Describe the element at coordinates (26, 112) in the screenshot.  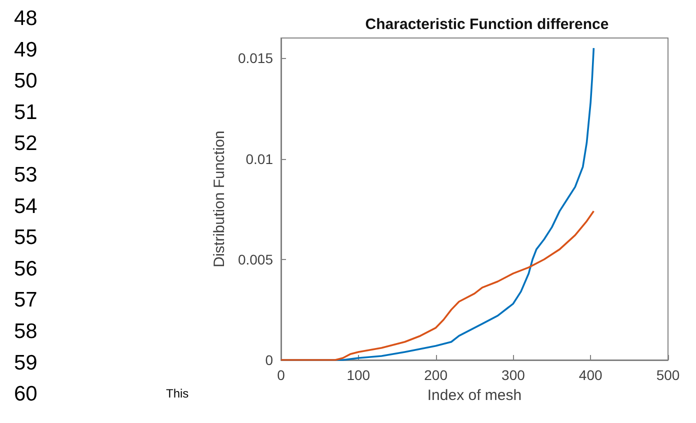
I see `text: 51` at that location.